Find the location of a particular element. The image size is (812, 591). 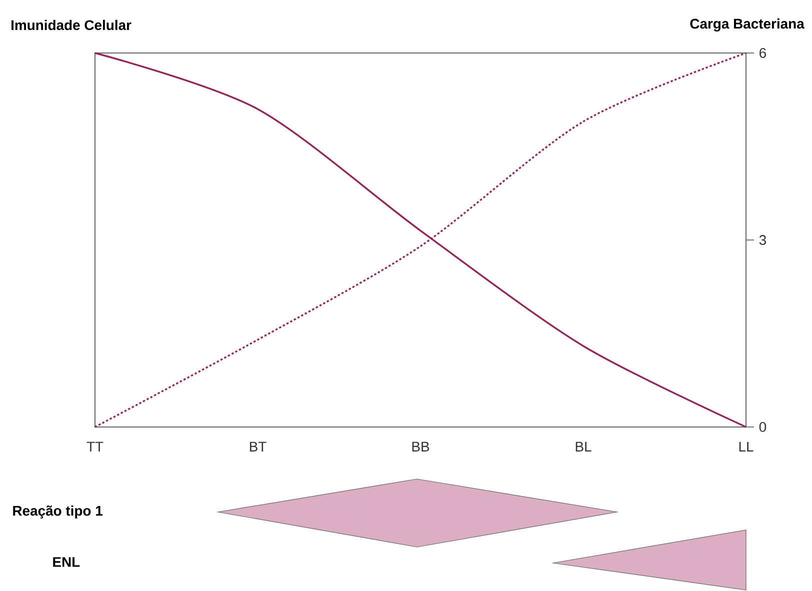

text: Reação tipo 1 is located at coordinates (57, 511).